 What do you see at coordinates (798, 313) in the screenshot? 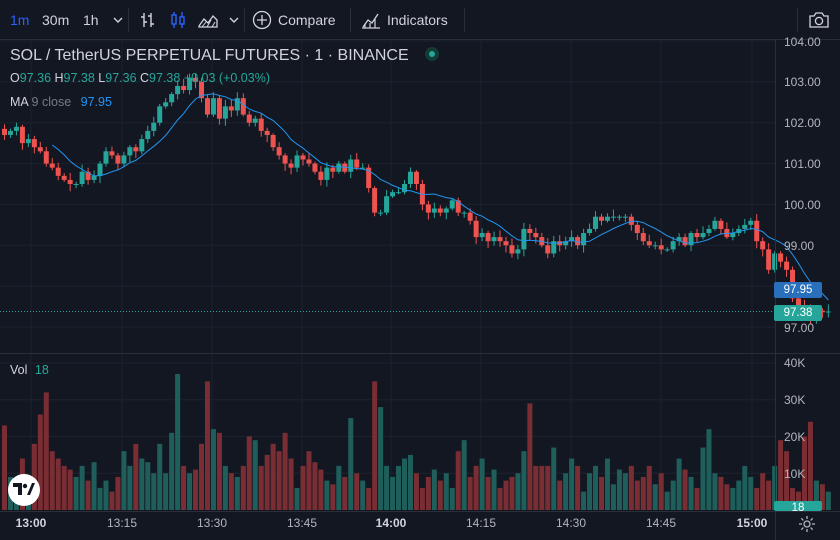
I see `last-price-tag: 97.38` at bounding box center [798, 313].